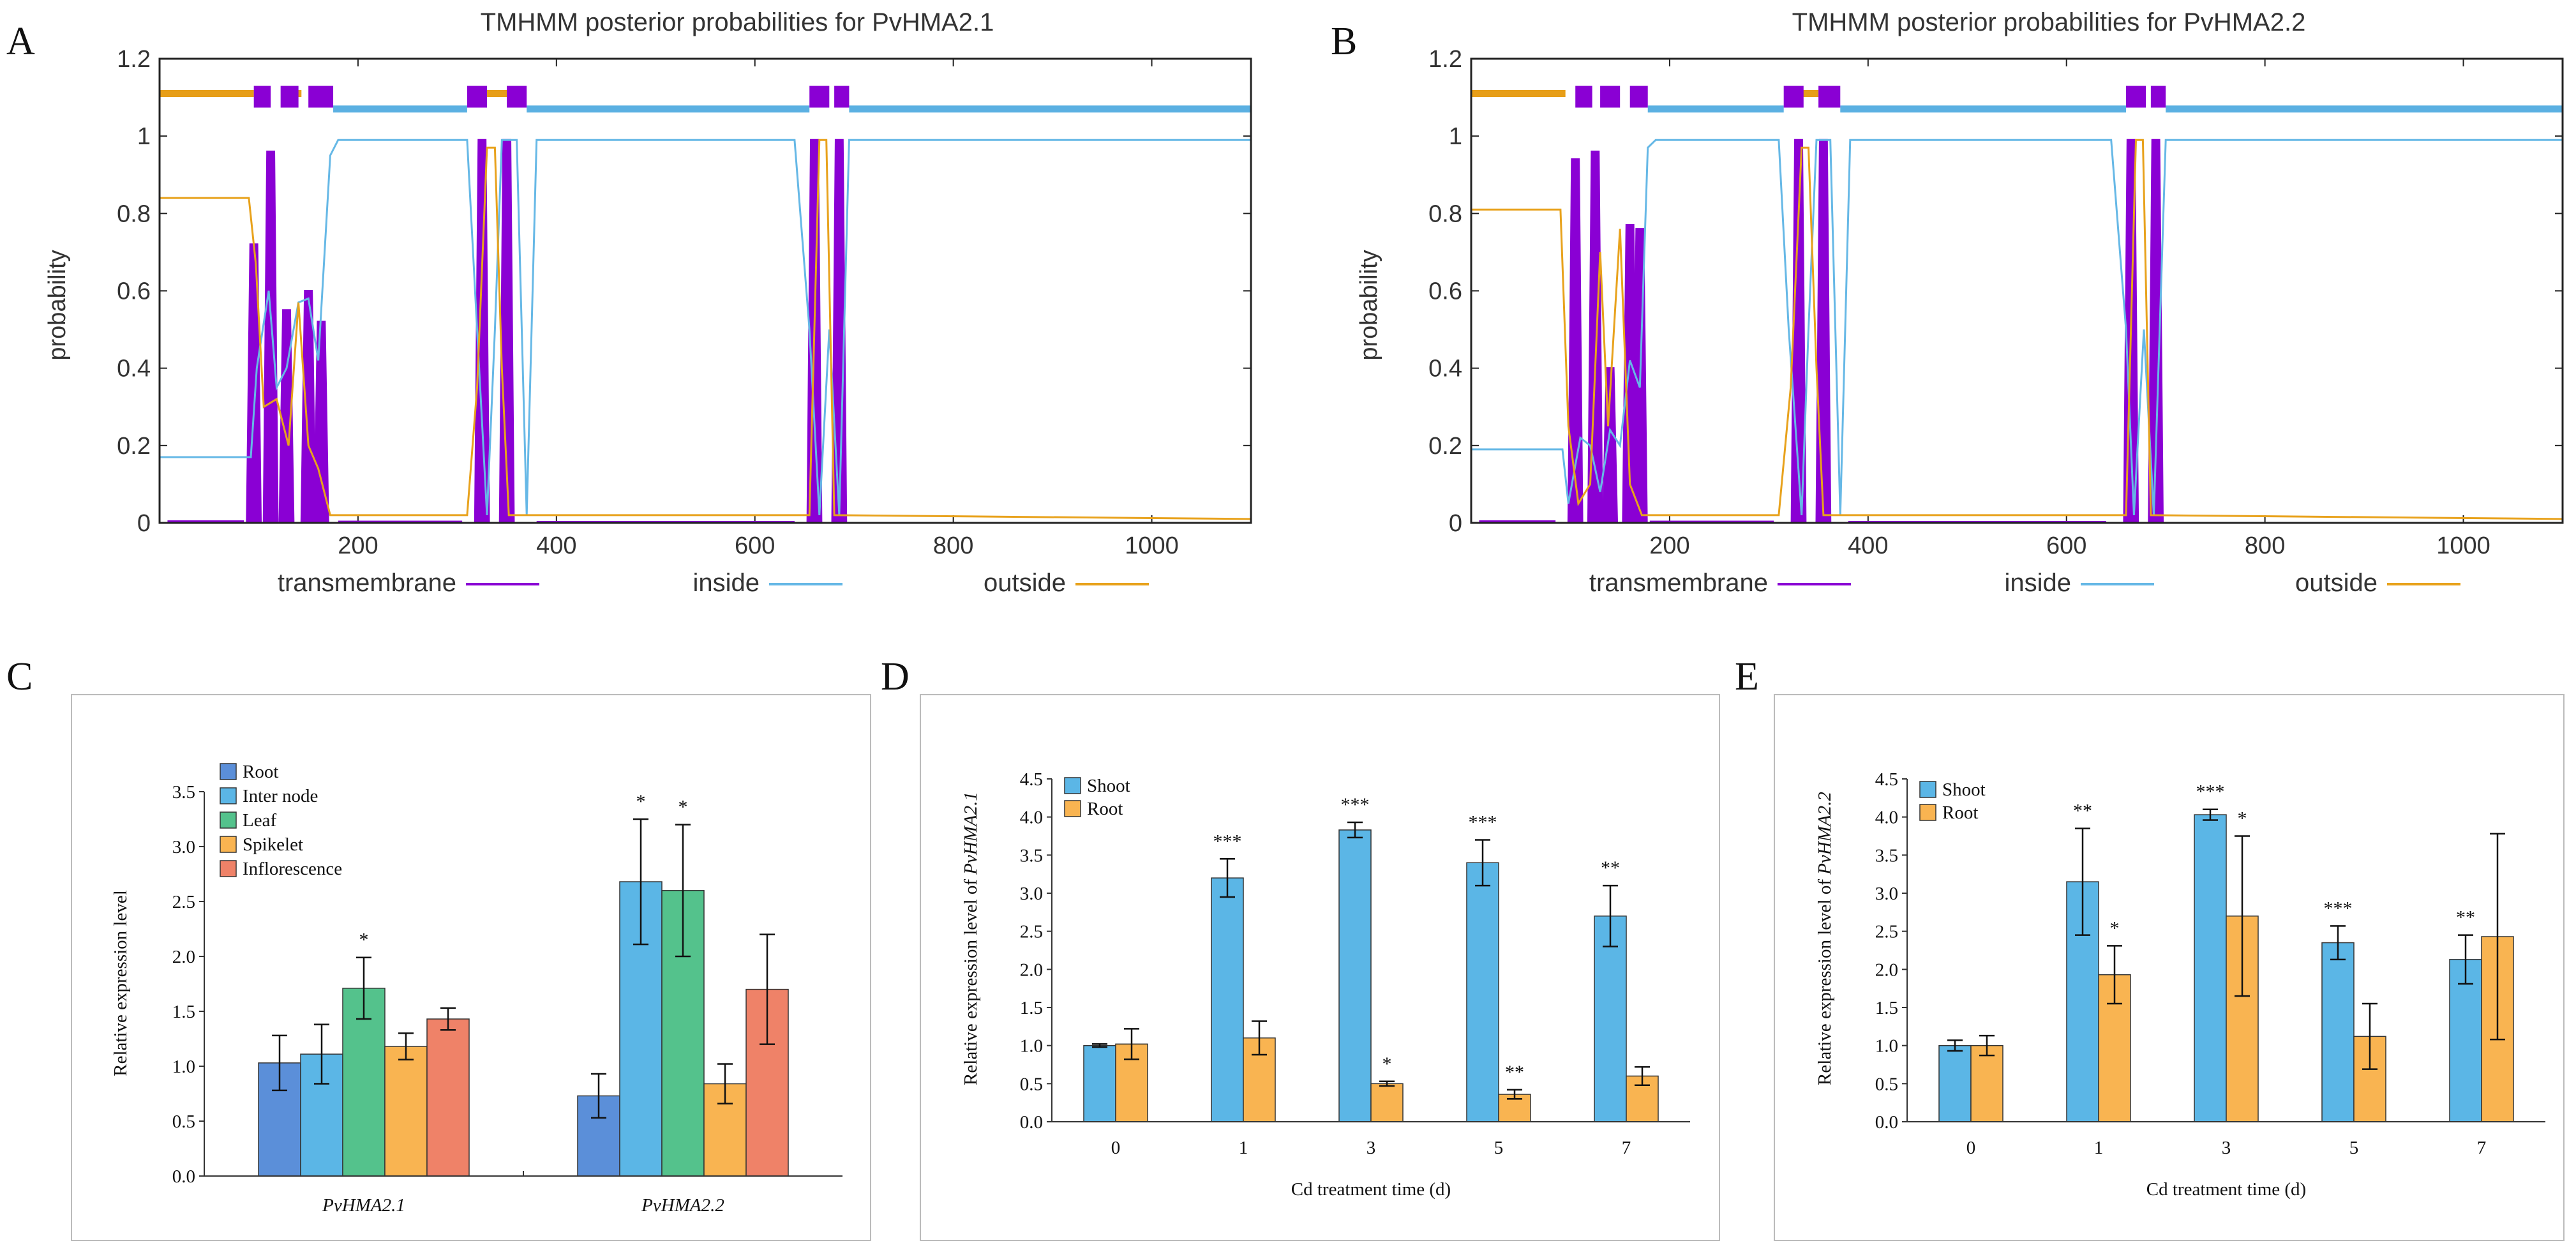 The height and width of the screenshot is (1252, 2576). I want to click on panel-a-ylabel: probability, so click(57, 305).